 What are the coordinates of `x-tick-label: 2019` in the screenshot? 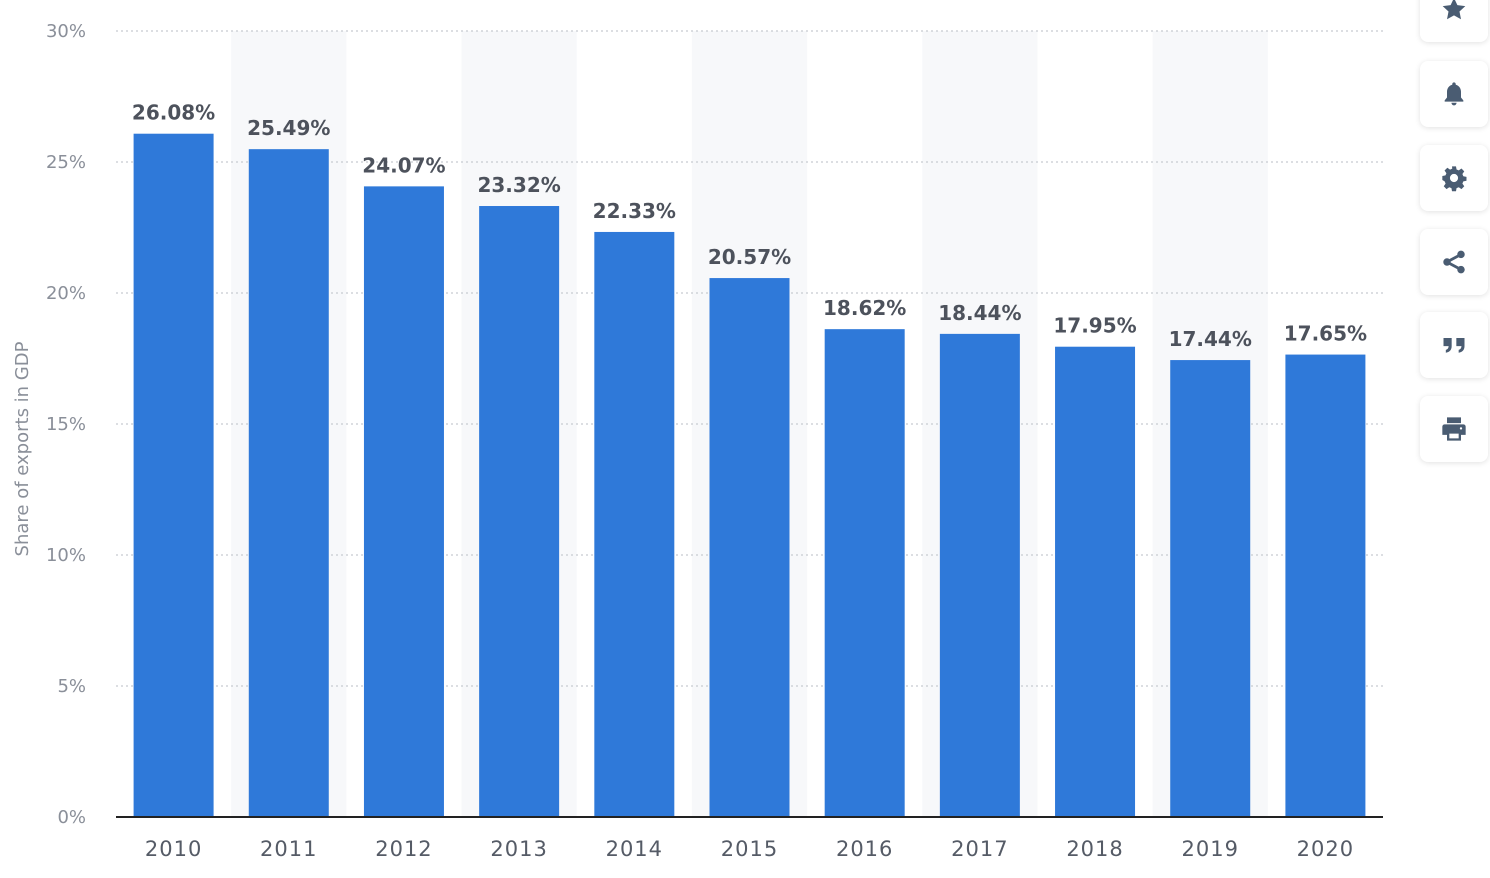 It's located at (1210, 849).